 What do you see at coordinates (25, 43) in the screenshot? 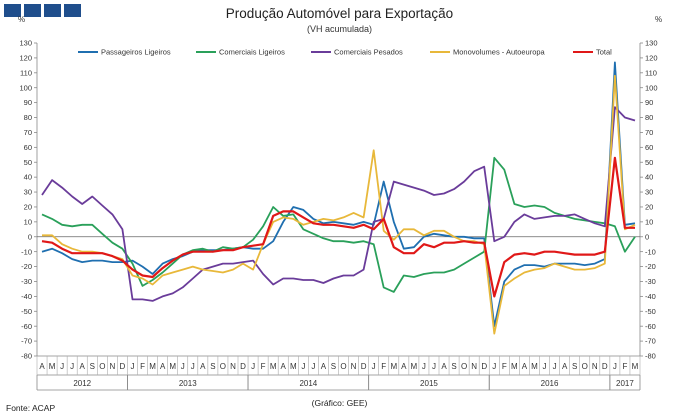
I see `y-tick-label-left: 130` at bounding box center [25, 43].